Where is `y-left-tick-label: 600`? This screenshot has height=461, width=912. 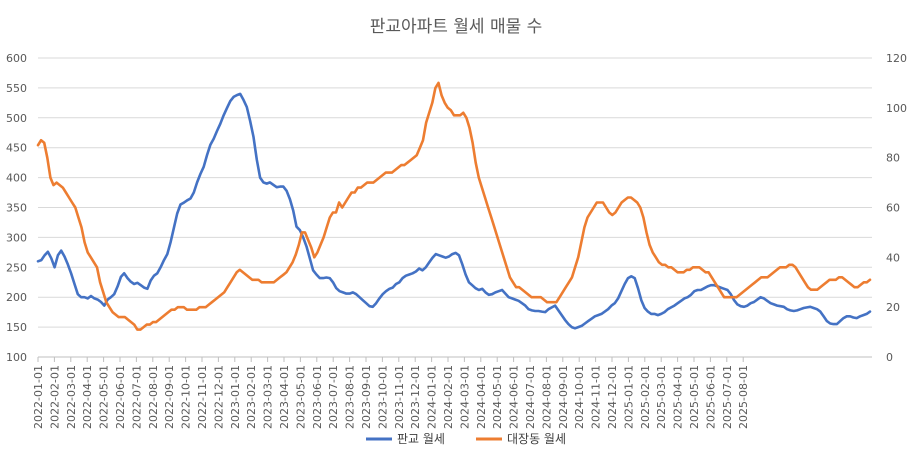
y-left-tick-label: 600 is located at coordinates (16, 58).